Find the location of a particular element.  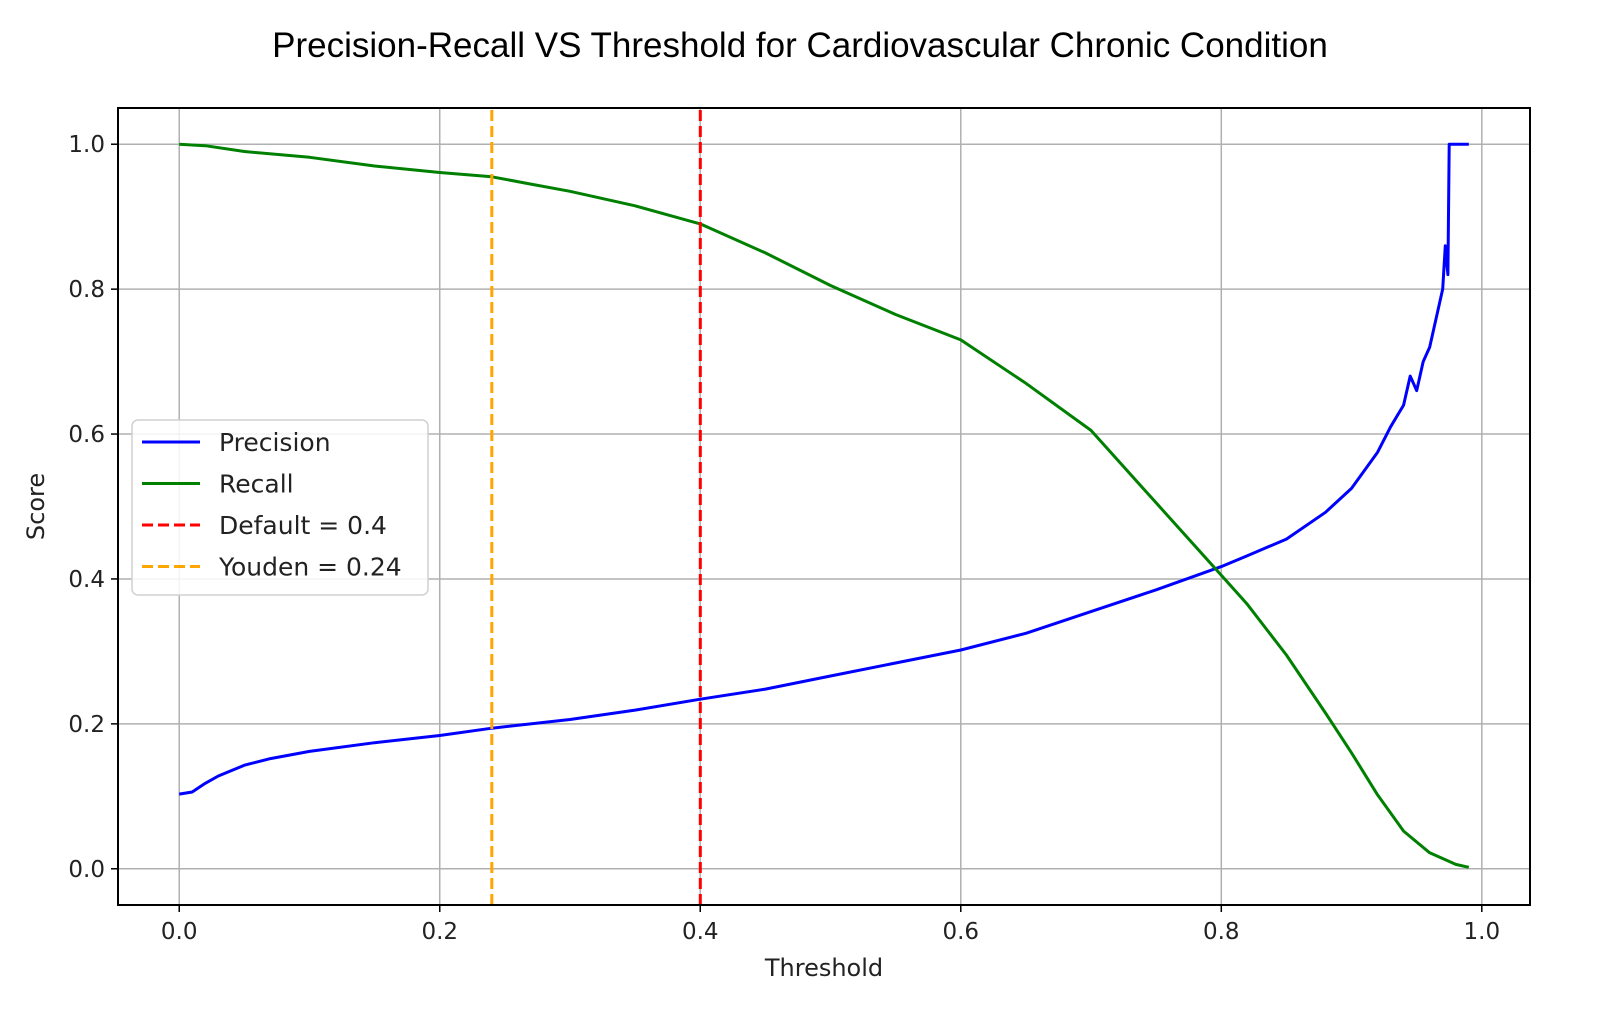

legend-box is located at coordinates (280, 507).